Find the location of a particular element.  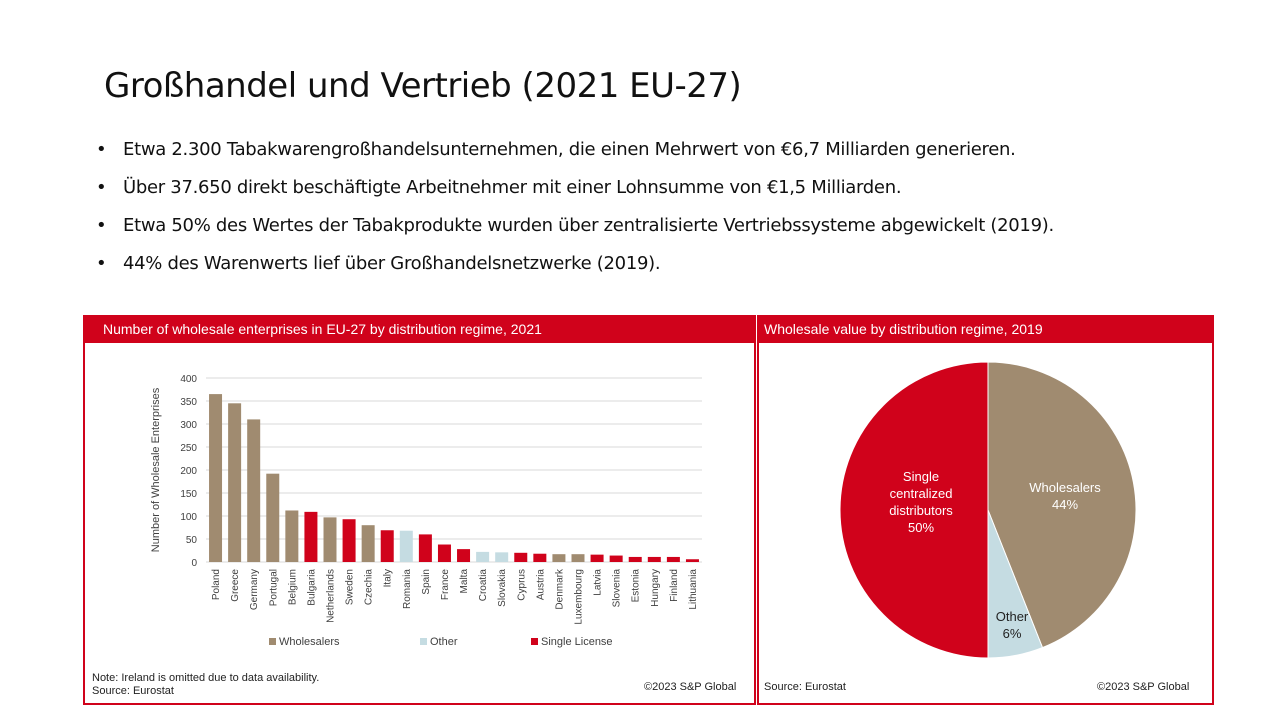

x-tick-label: Spain is located at coordinates (426, 582).